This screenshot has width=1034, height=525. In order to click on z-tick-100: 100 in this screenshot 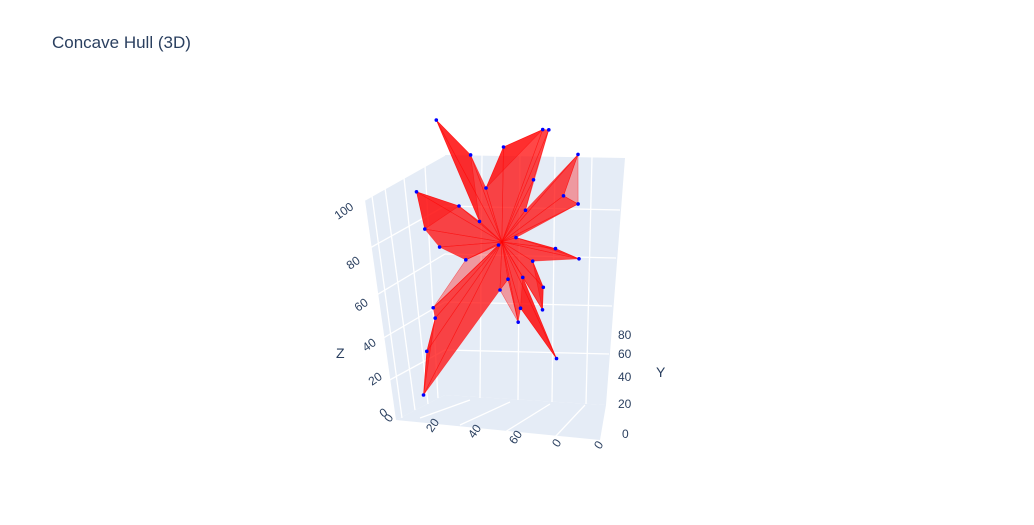, I will do `click(344, 210)`.